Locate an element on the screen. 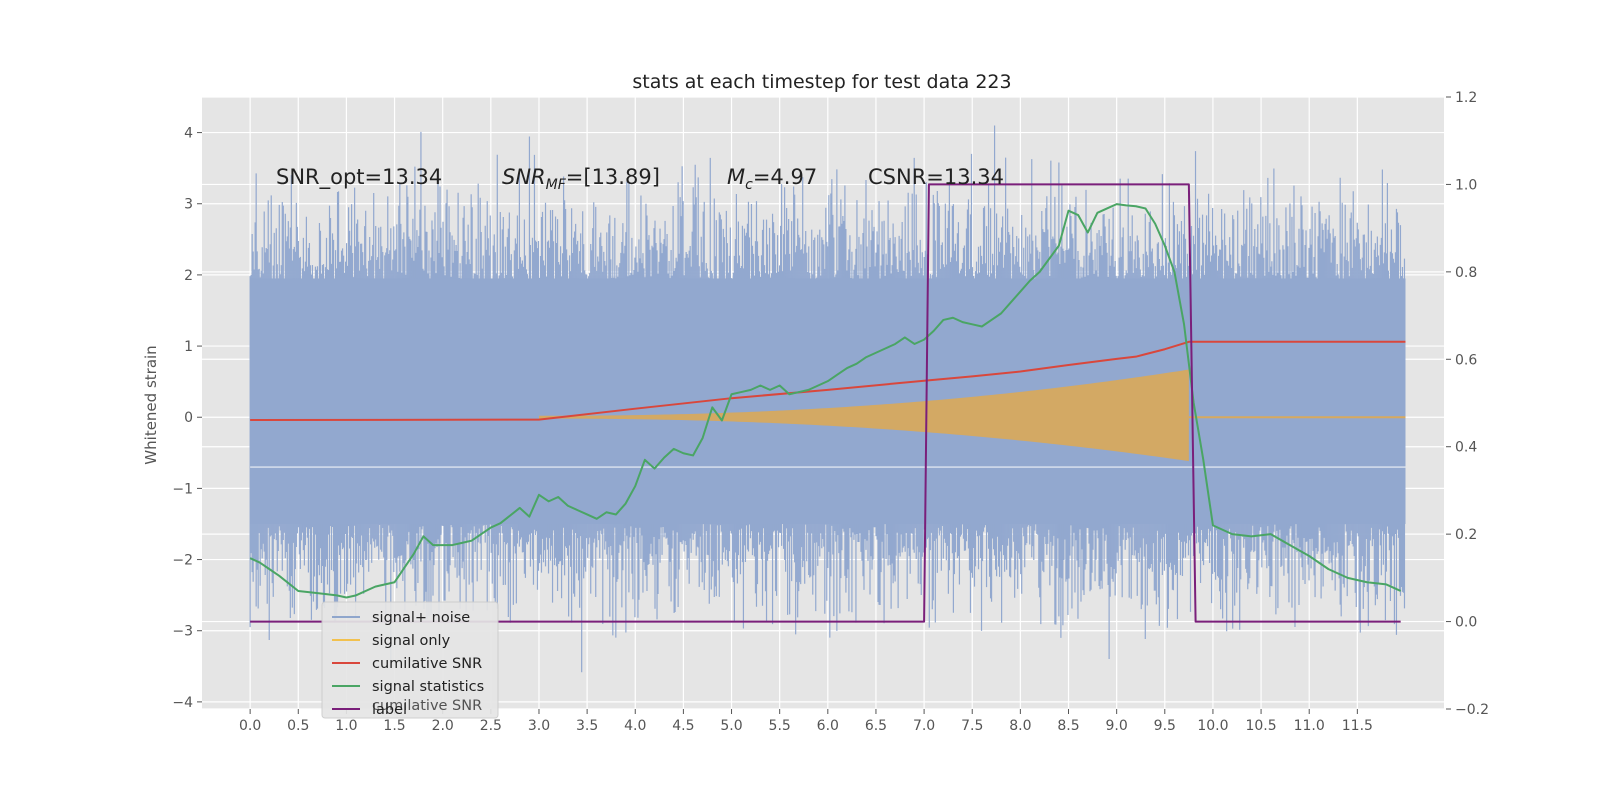 The height and width of the screenshot is (800, 1600). y2-tick-label: 0.4 is located at coordinates (1466, 448).